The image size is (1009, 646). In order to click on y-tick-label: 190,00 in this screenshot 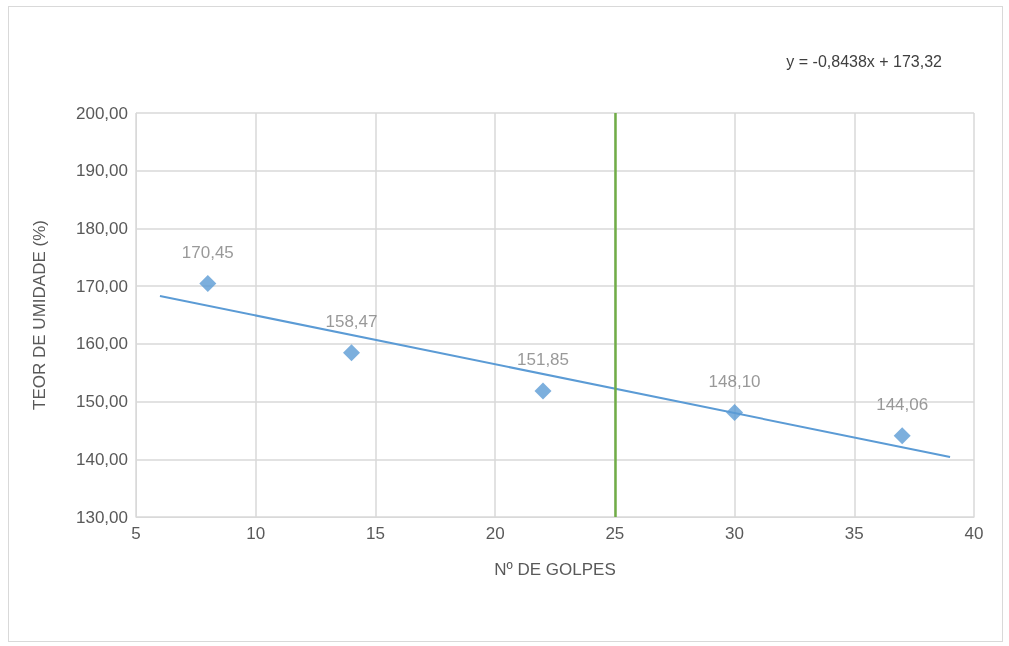, I will do `click(102, 171)`.